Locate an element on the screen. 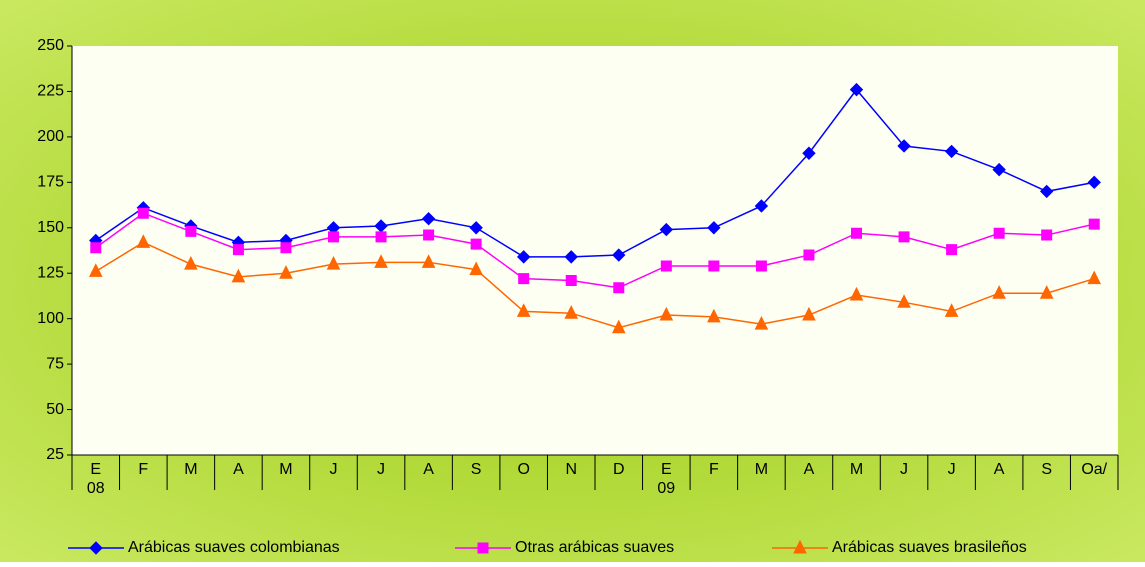 Image resolution: width=1145 pixels, height=567 pixels. x-tick-label: D is located at coordinates (619, 469).